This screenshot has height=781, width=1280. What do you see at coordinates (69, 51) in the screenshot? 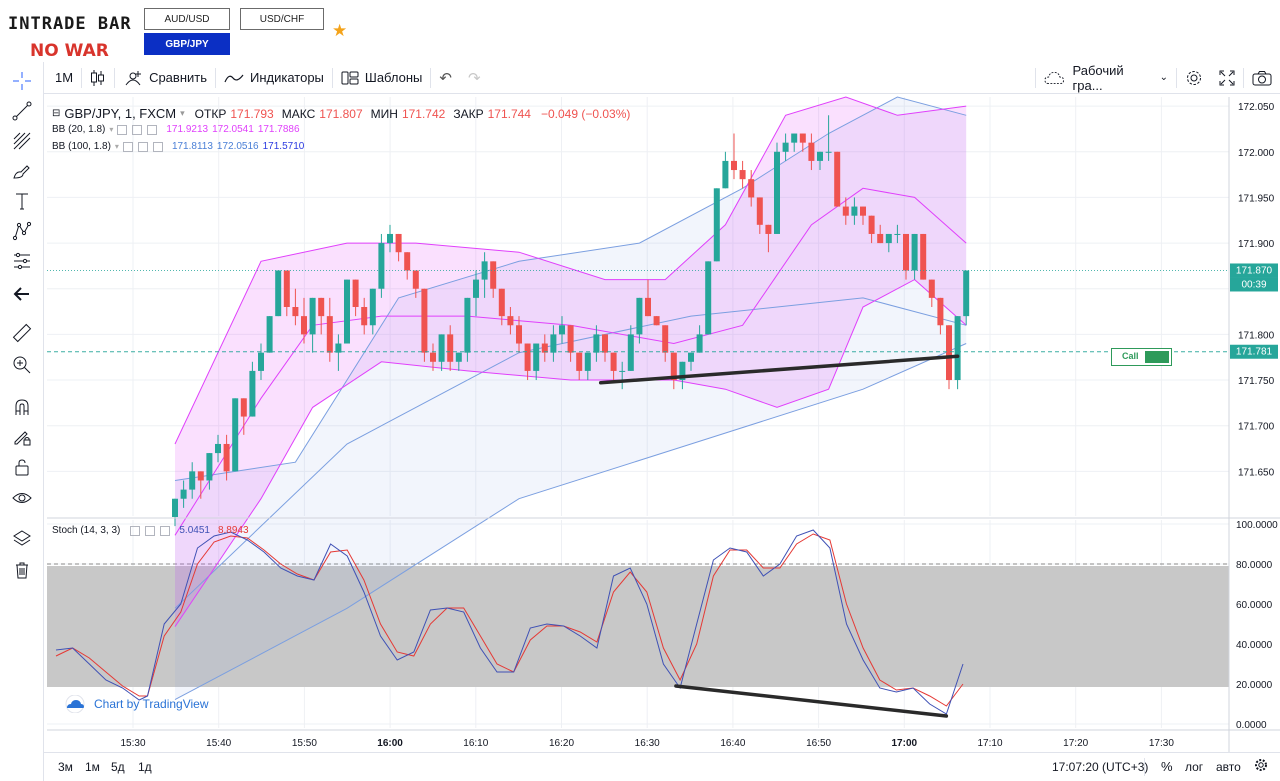
I see `brand-slogan: NO WAR` at bounding box center [69, 51].